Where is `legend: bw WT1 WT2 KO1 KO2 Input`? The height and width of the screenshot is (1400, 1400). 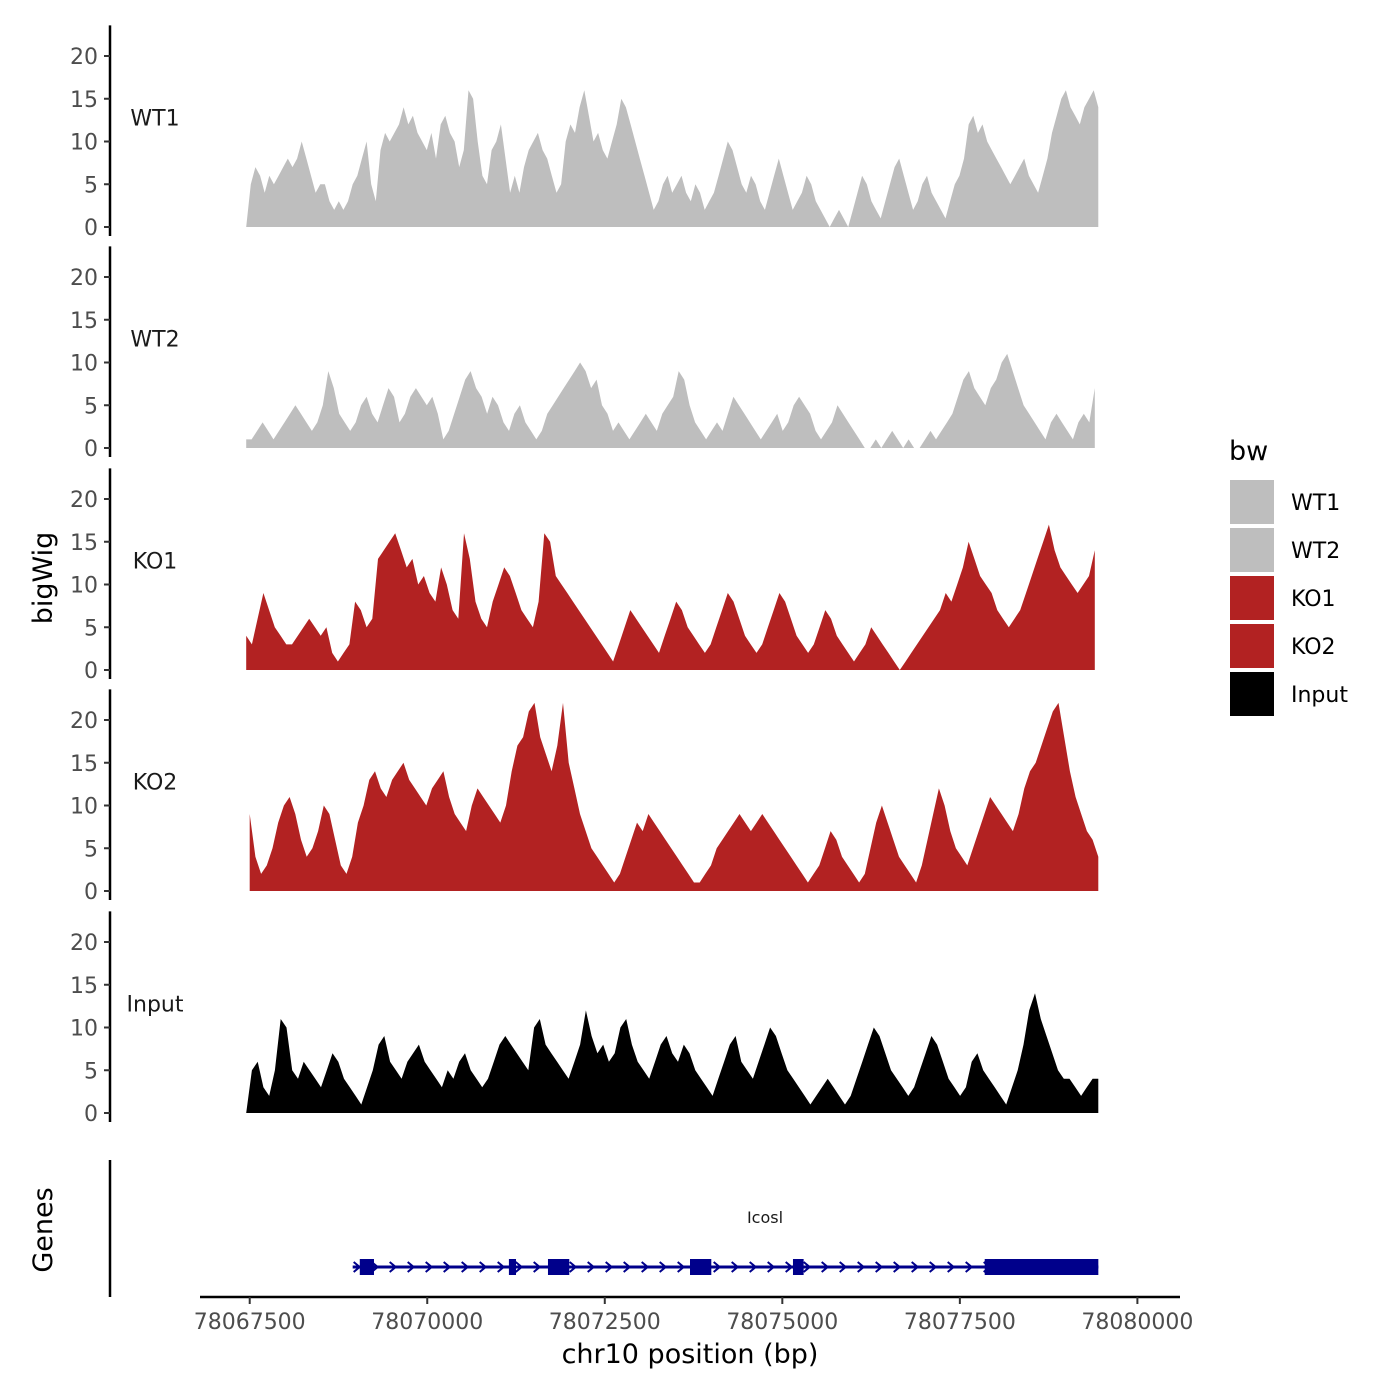
legend: bw WT1 WT2 KO1 KO2 Input is located at coordinates (1288, 576).